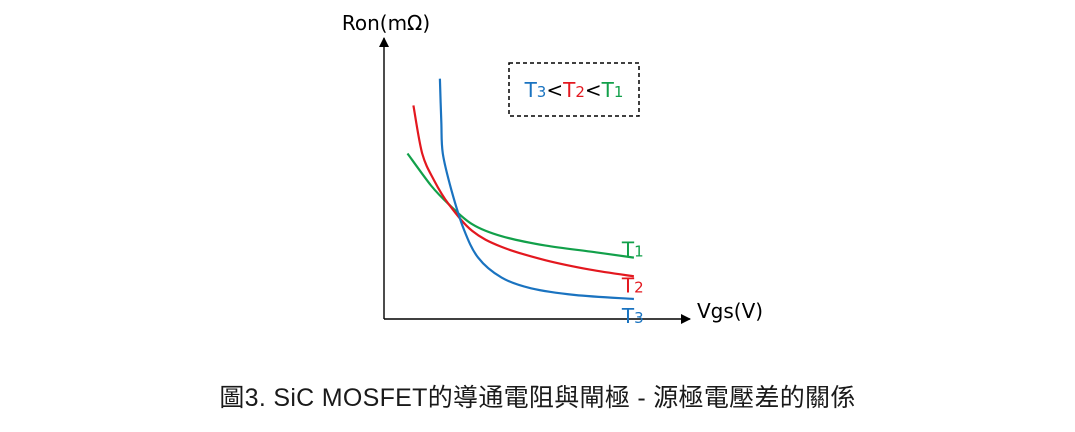 The image size is (1075, 432). I want to click on series-layer, so click(520, 189).